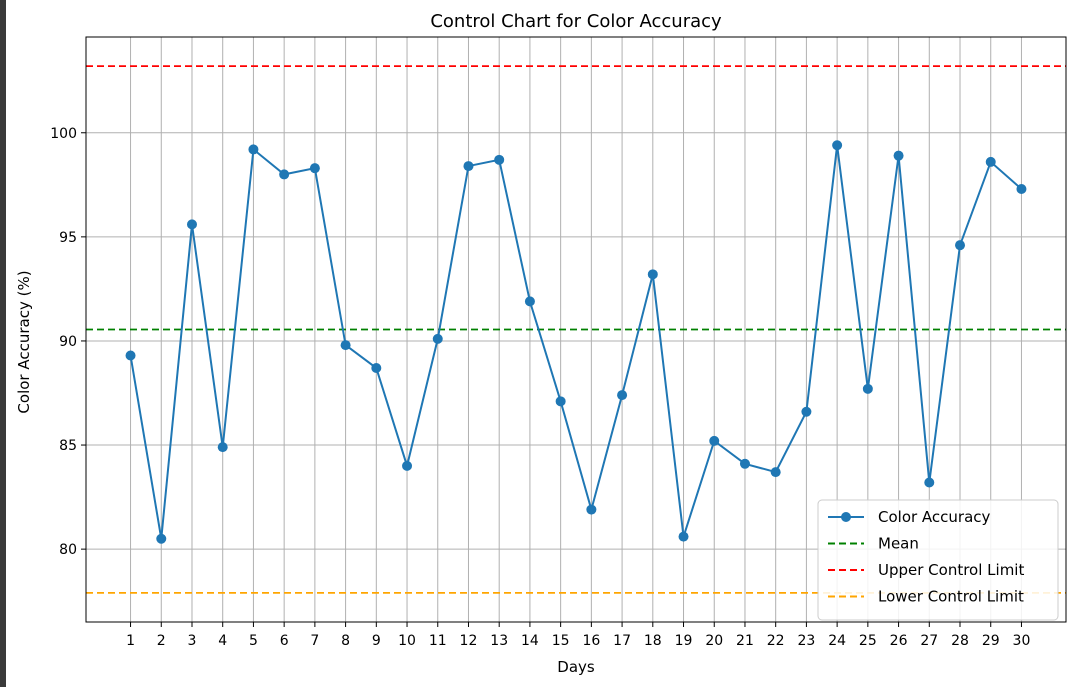 This screenshot has width=1077, height=687. Describe the element at coordinates (745, 641) in the screenshot. I see `x-tick-label: 21` at that location.